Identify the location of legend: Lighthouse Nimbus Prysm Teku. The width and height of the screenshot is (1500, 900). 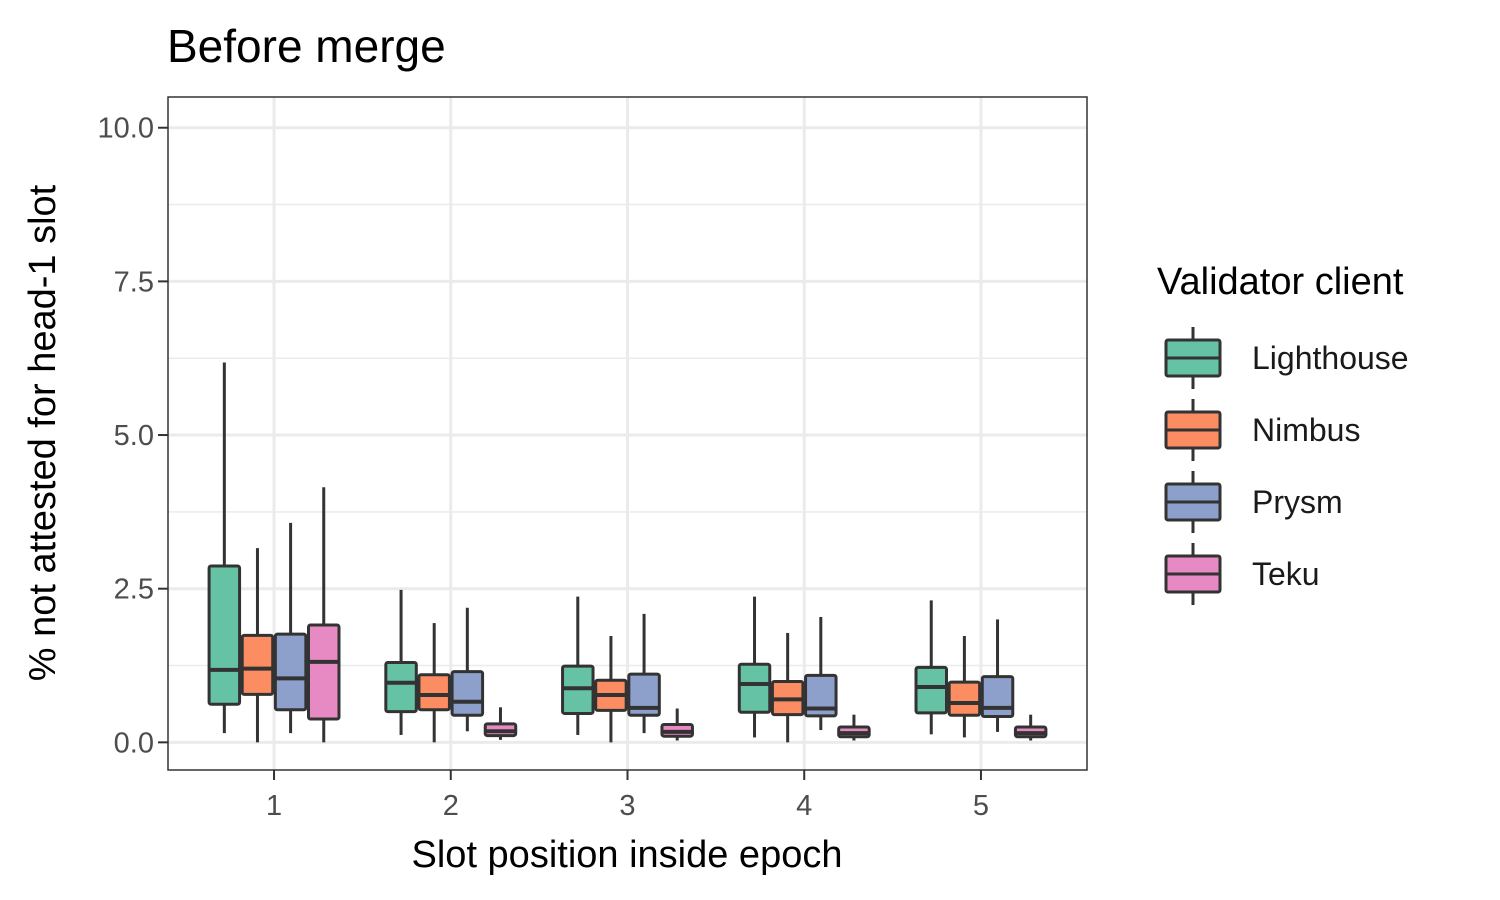
(1286, 466).